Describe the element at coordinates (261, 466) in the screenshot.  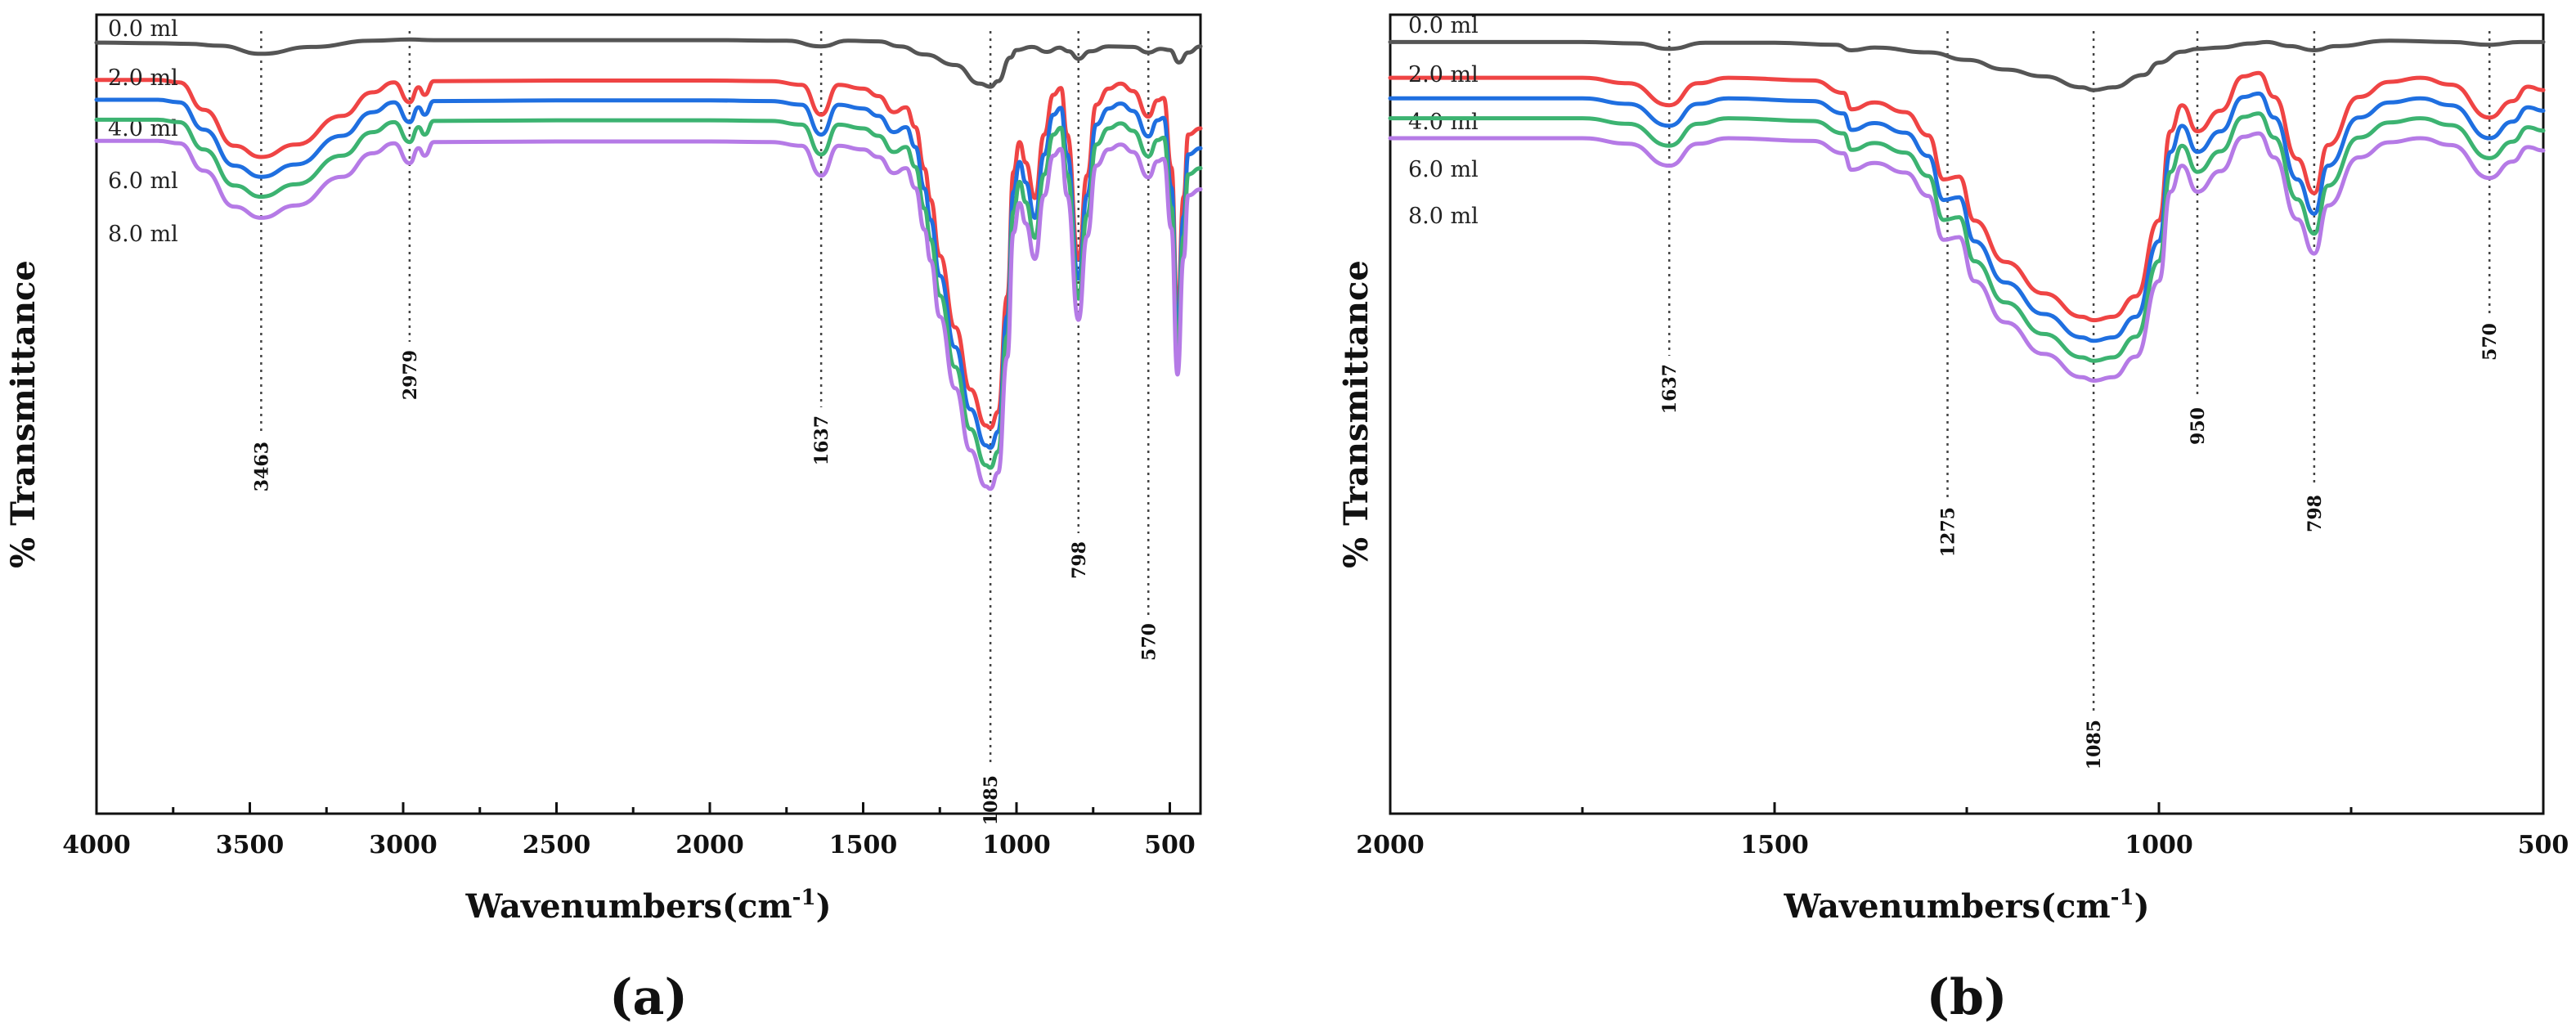
I see `peak-label-3463: 3463` at that location.